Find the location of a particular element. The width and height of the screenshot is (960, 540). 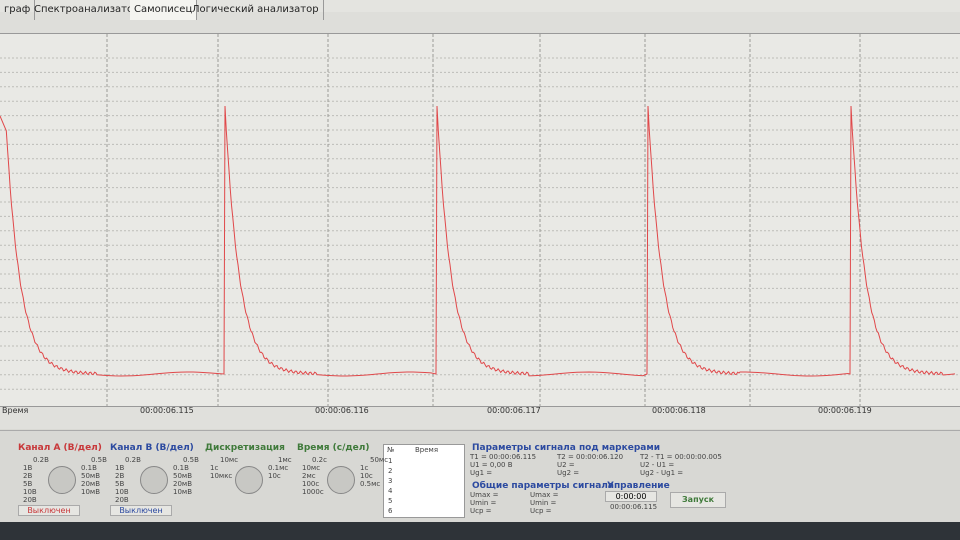

table-row: 3 is located at coordinates (390, 481).